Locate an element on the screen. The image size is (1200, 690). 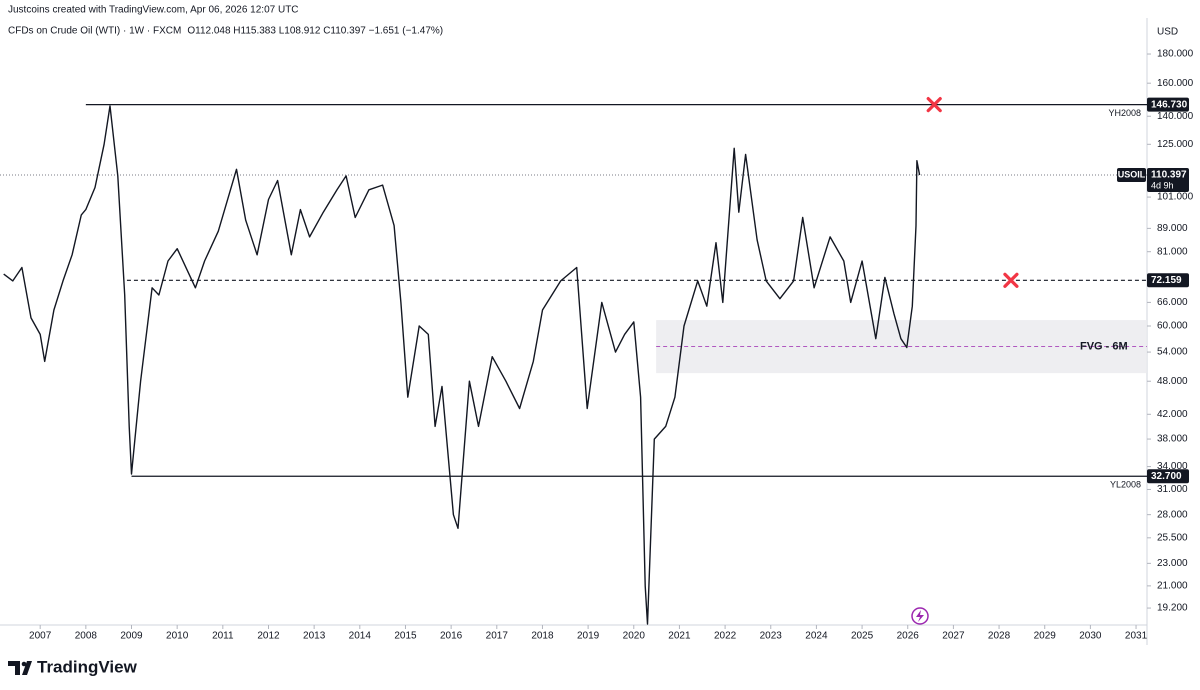
x-tick-label: 2025 is located at coordinates (862, 636).